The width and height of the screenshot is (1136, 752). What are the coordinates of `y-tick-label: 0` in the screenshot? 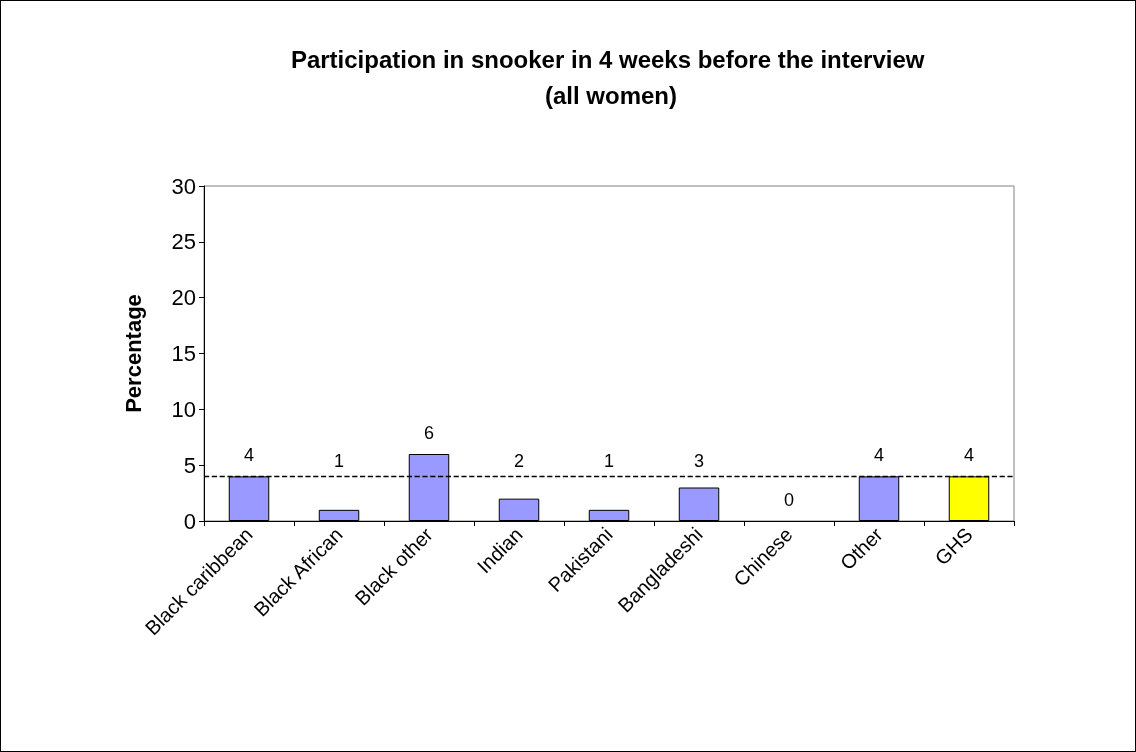 It's located at (189, 521).